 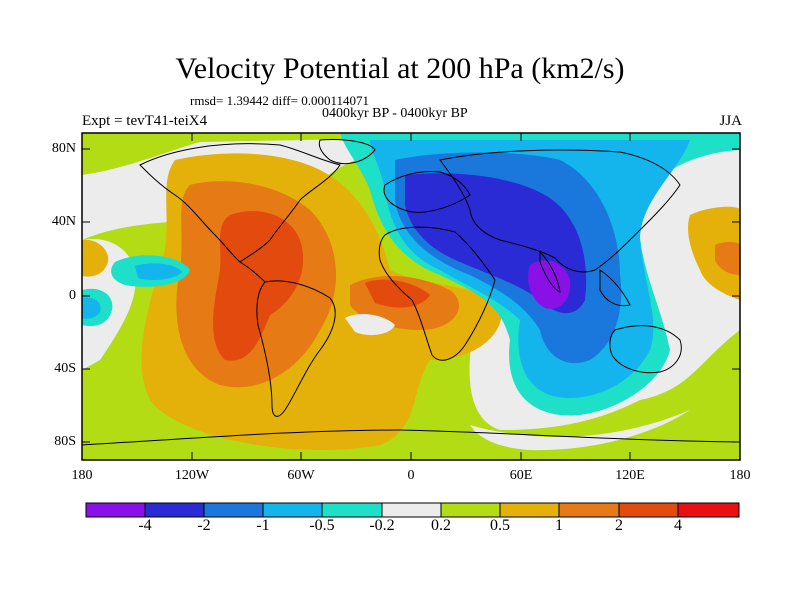 I want to click on coast-central-america, so click(x=252, y=272).